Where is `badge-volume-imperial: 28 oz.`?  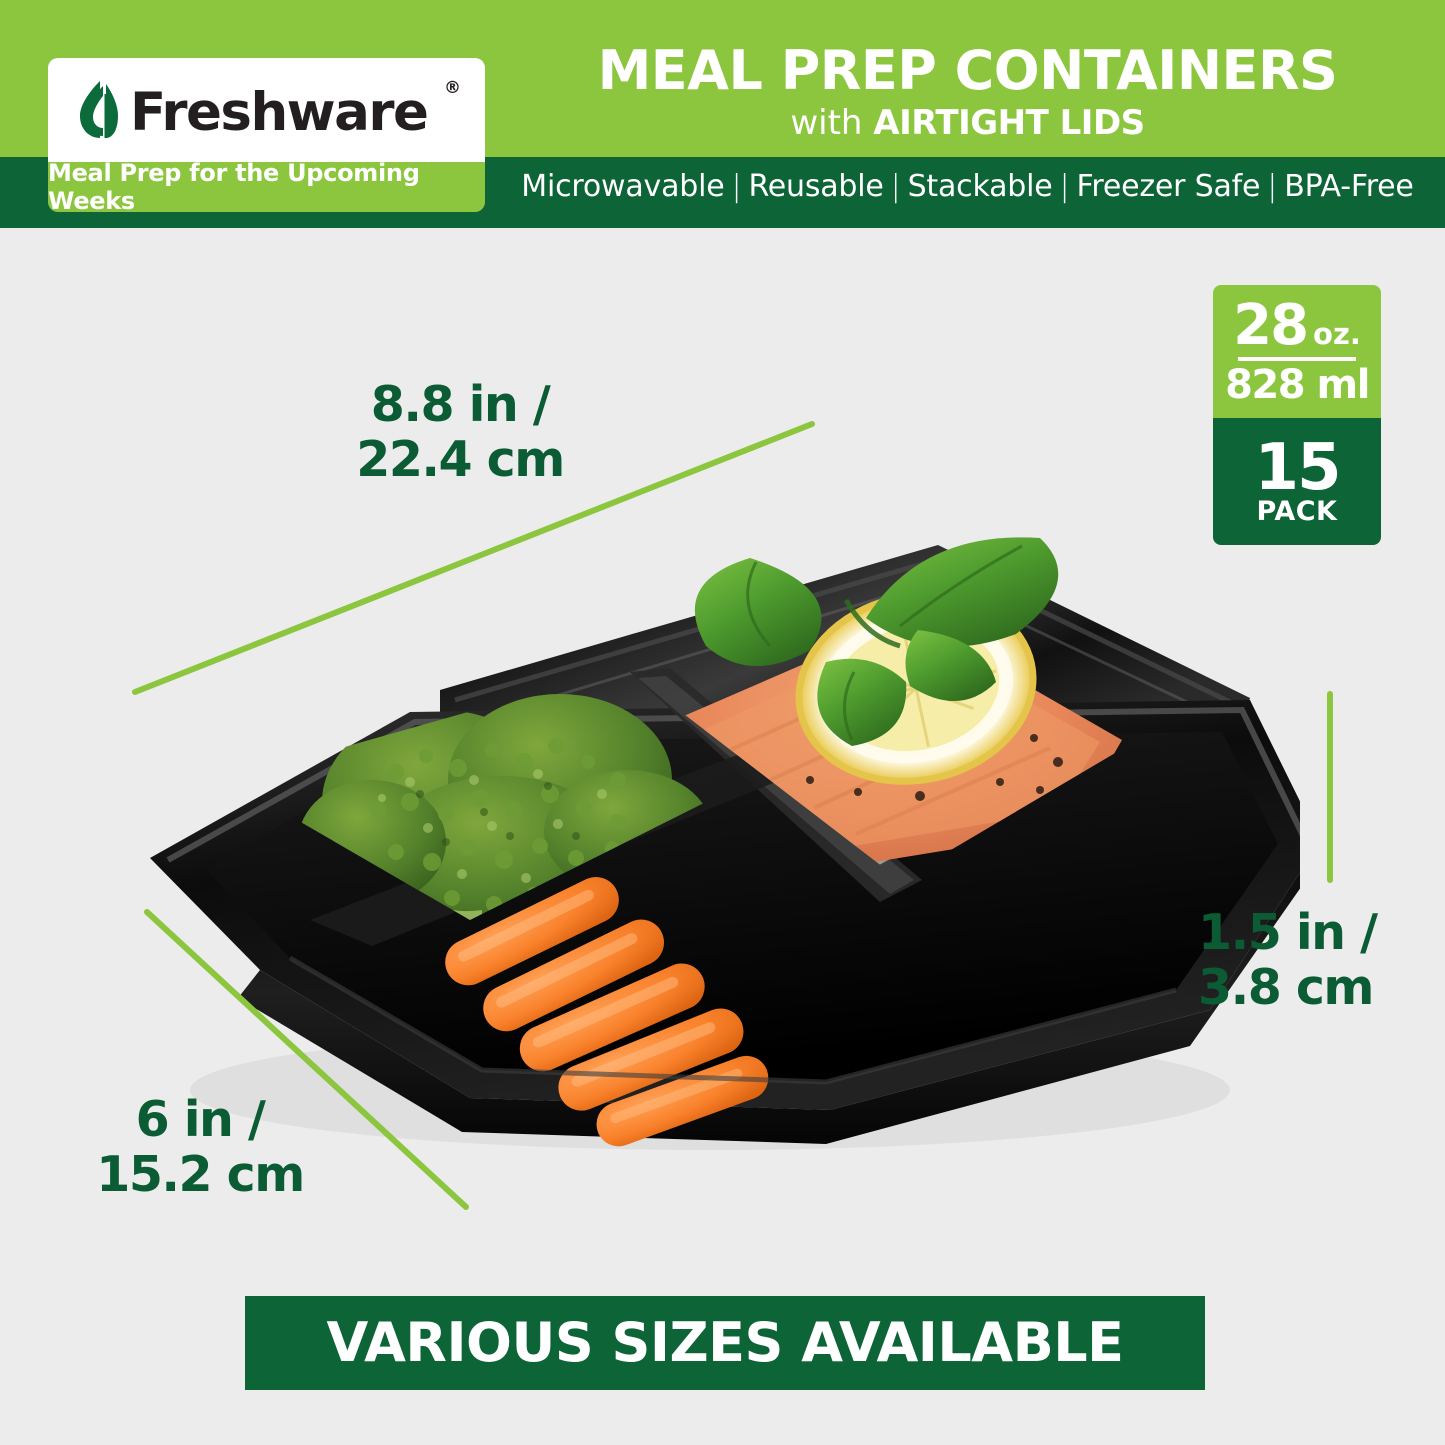
badge-volume-imperial: 28 oz. is located at coordinates (1297, 326).